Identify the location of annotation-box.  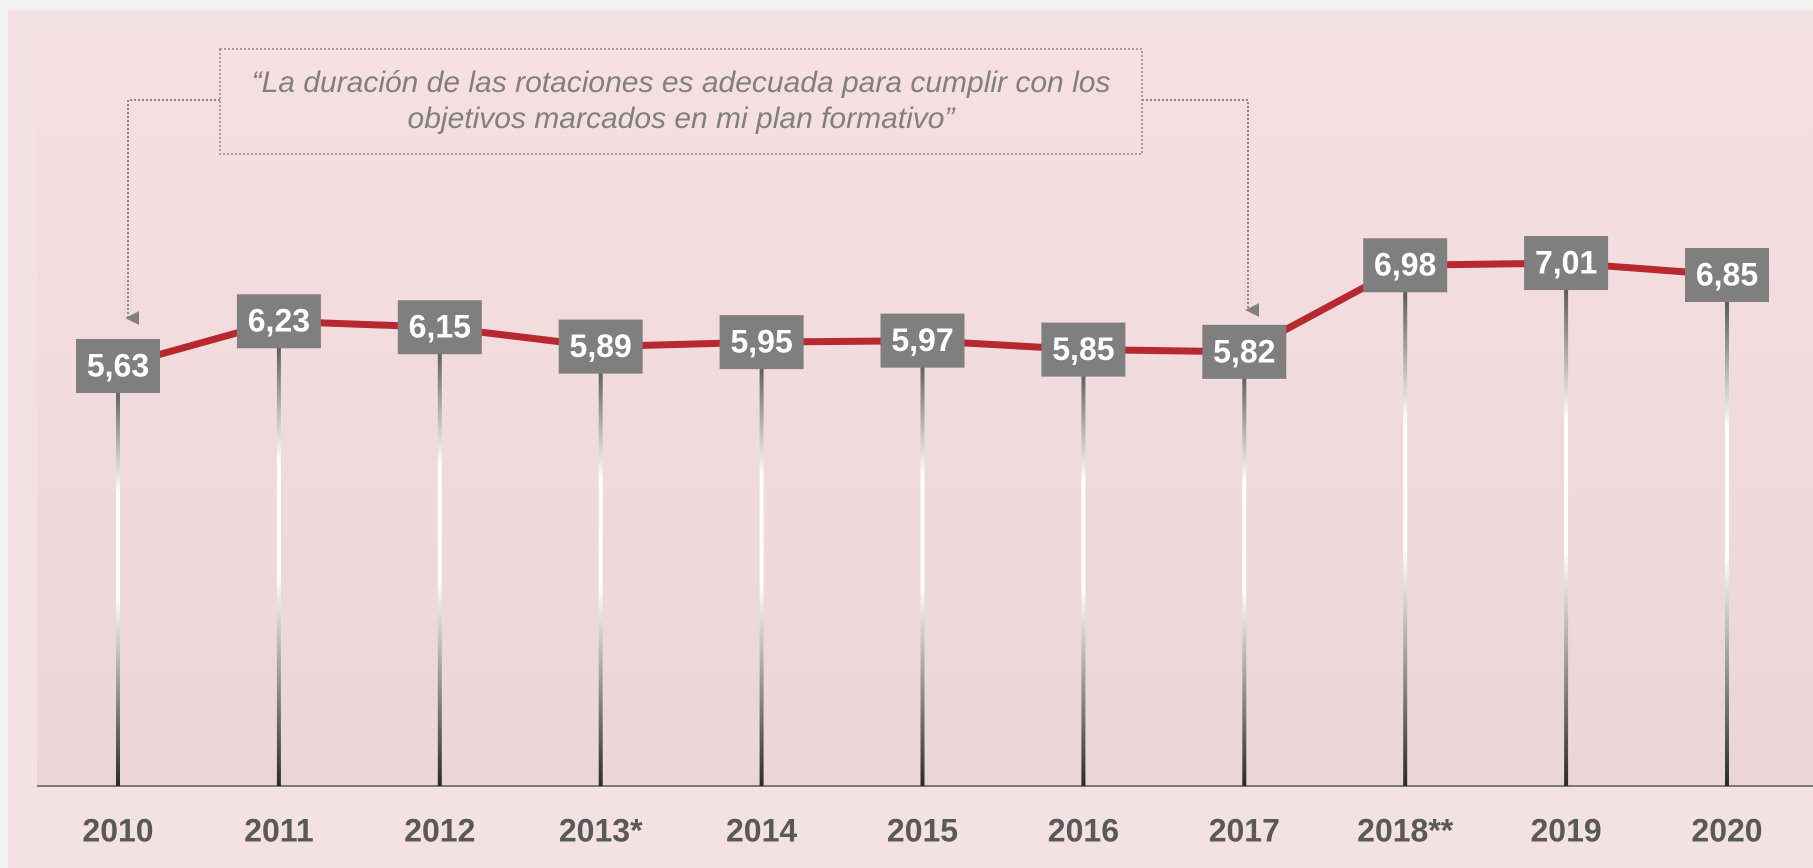
(681, 101).